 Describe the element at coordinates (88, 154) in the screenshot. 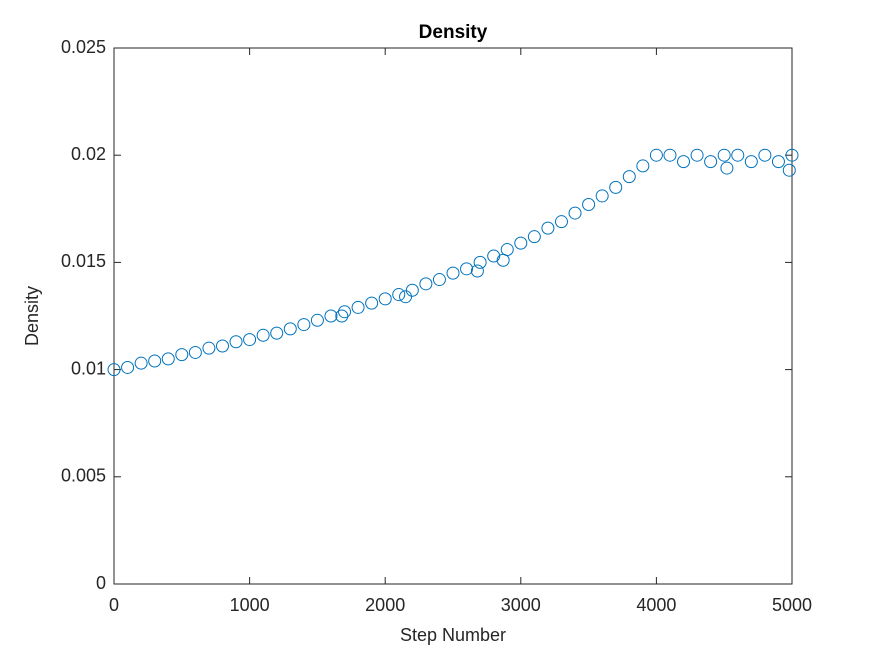

I see `y-tick-label: 0.02` at that location.